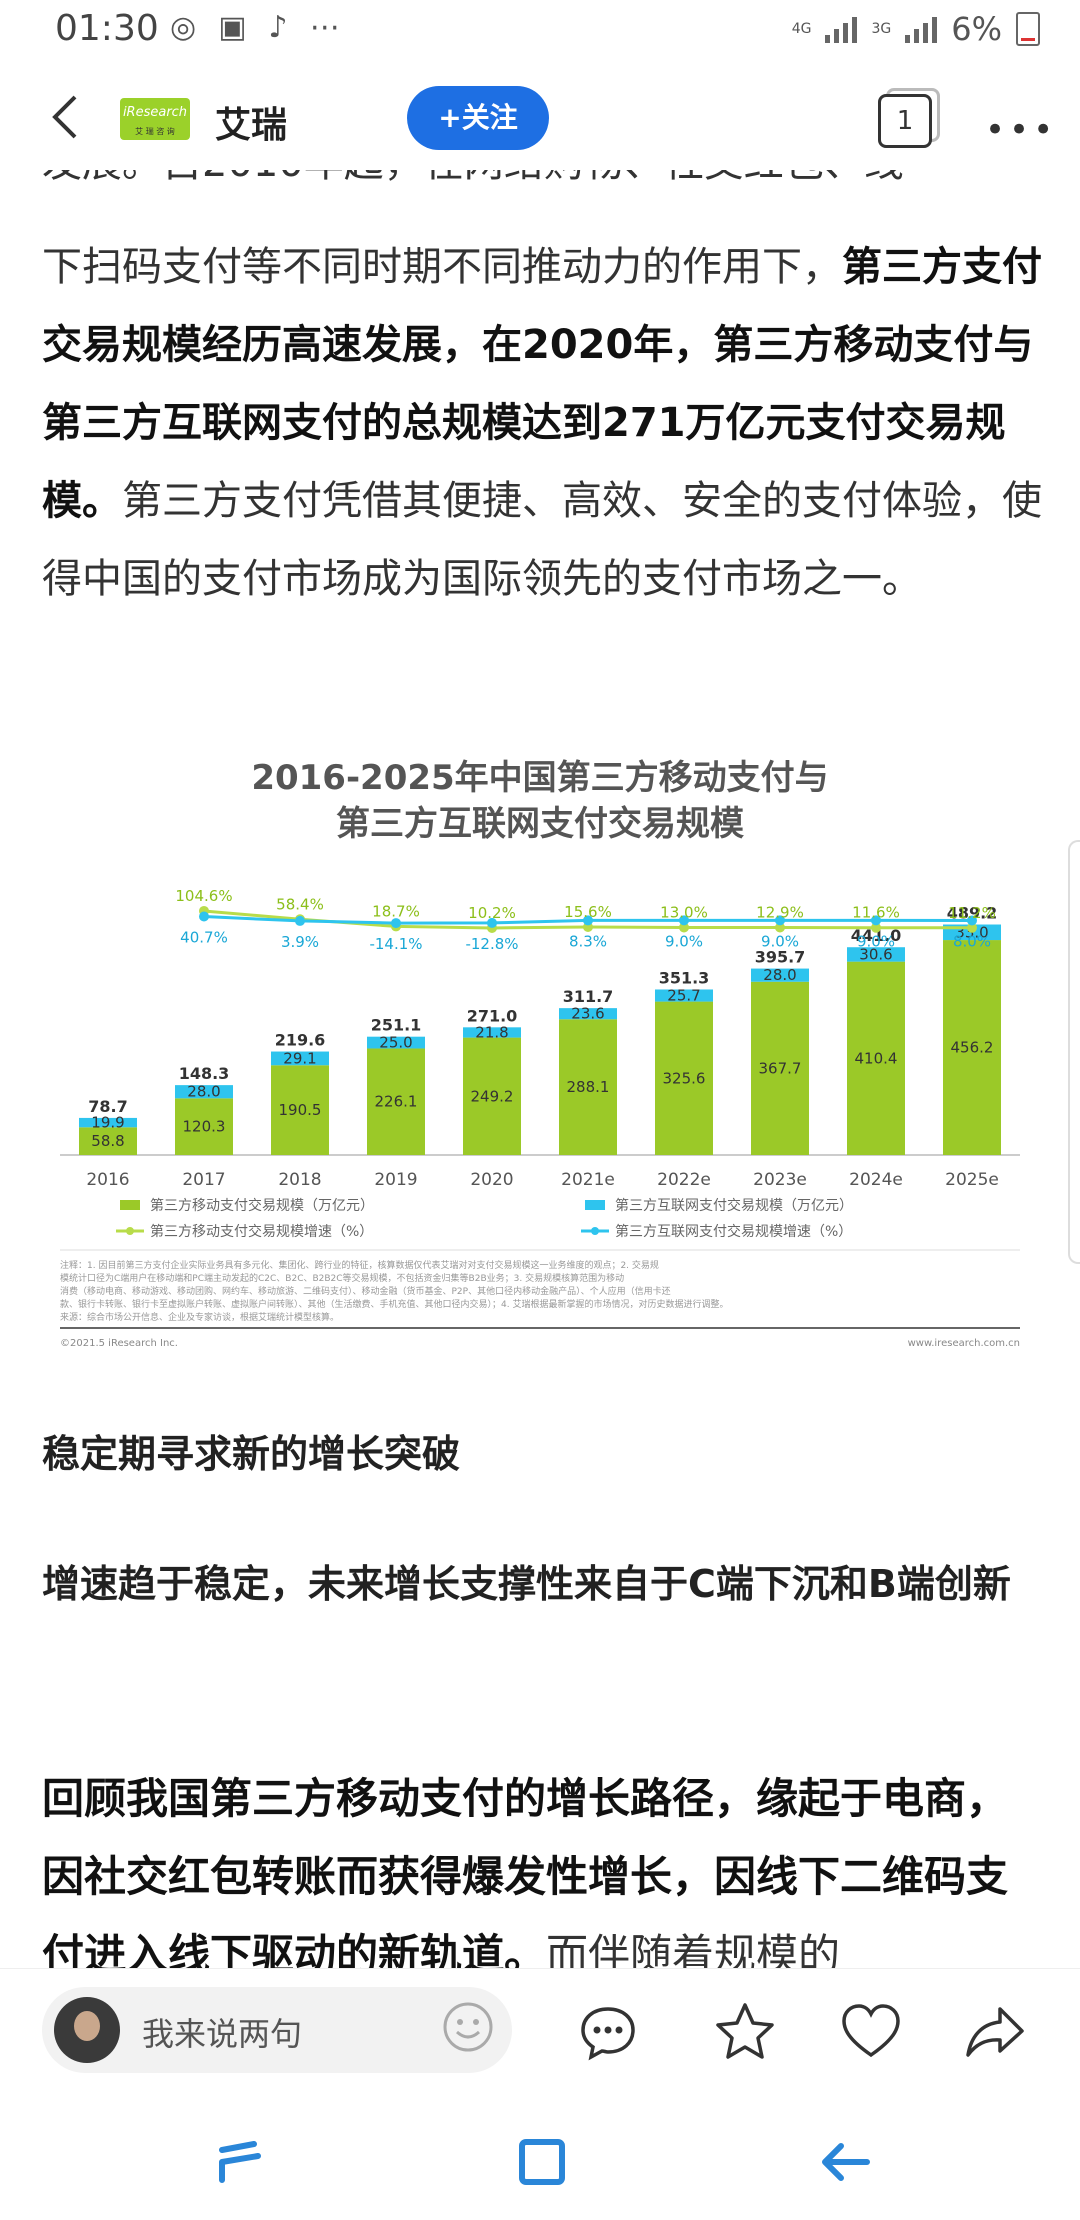 The height and width of the screenshot is (2220, 1080). I want to click on legend-label: 第三方互联网支付交易规模增速（%）, so click(733, 1231).